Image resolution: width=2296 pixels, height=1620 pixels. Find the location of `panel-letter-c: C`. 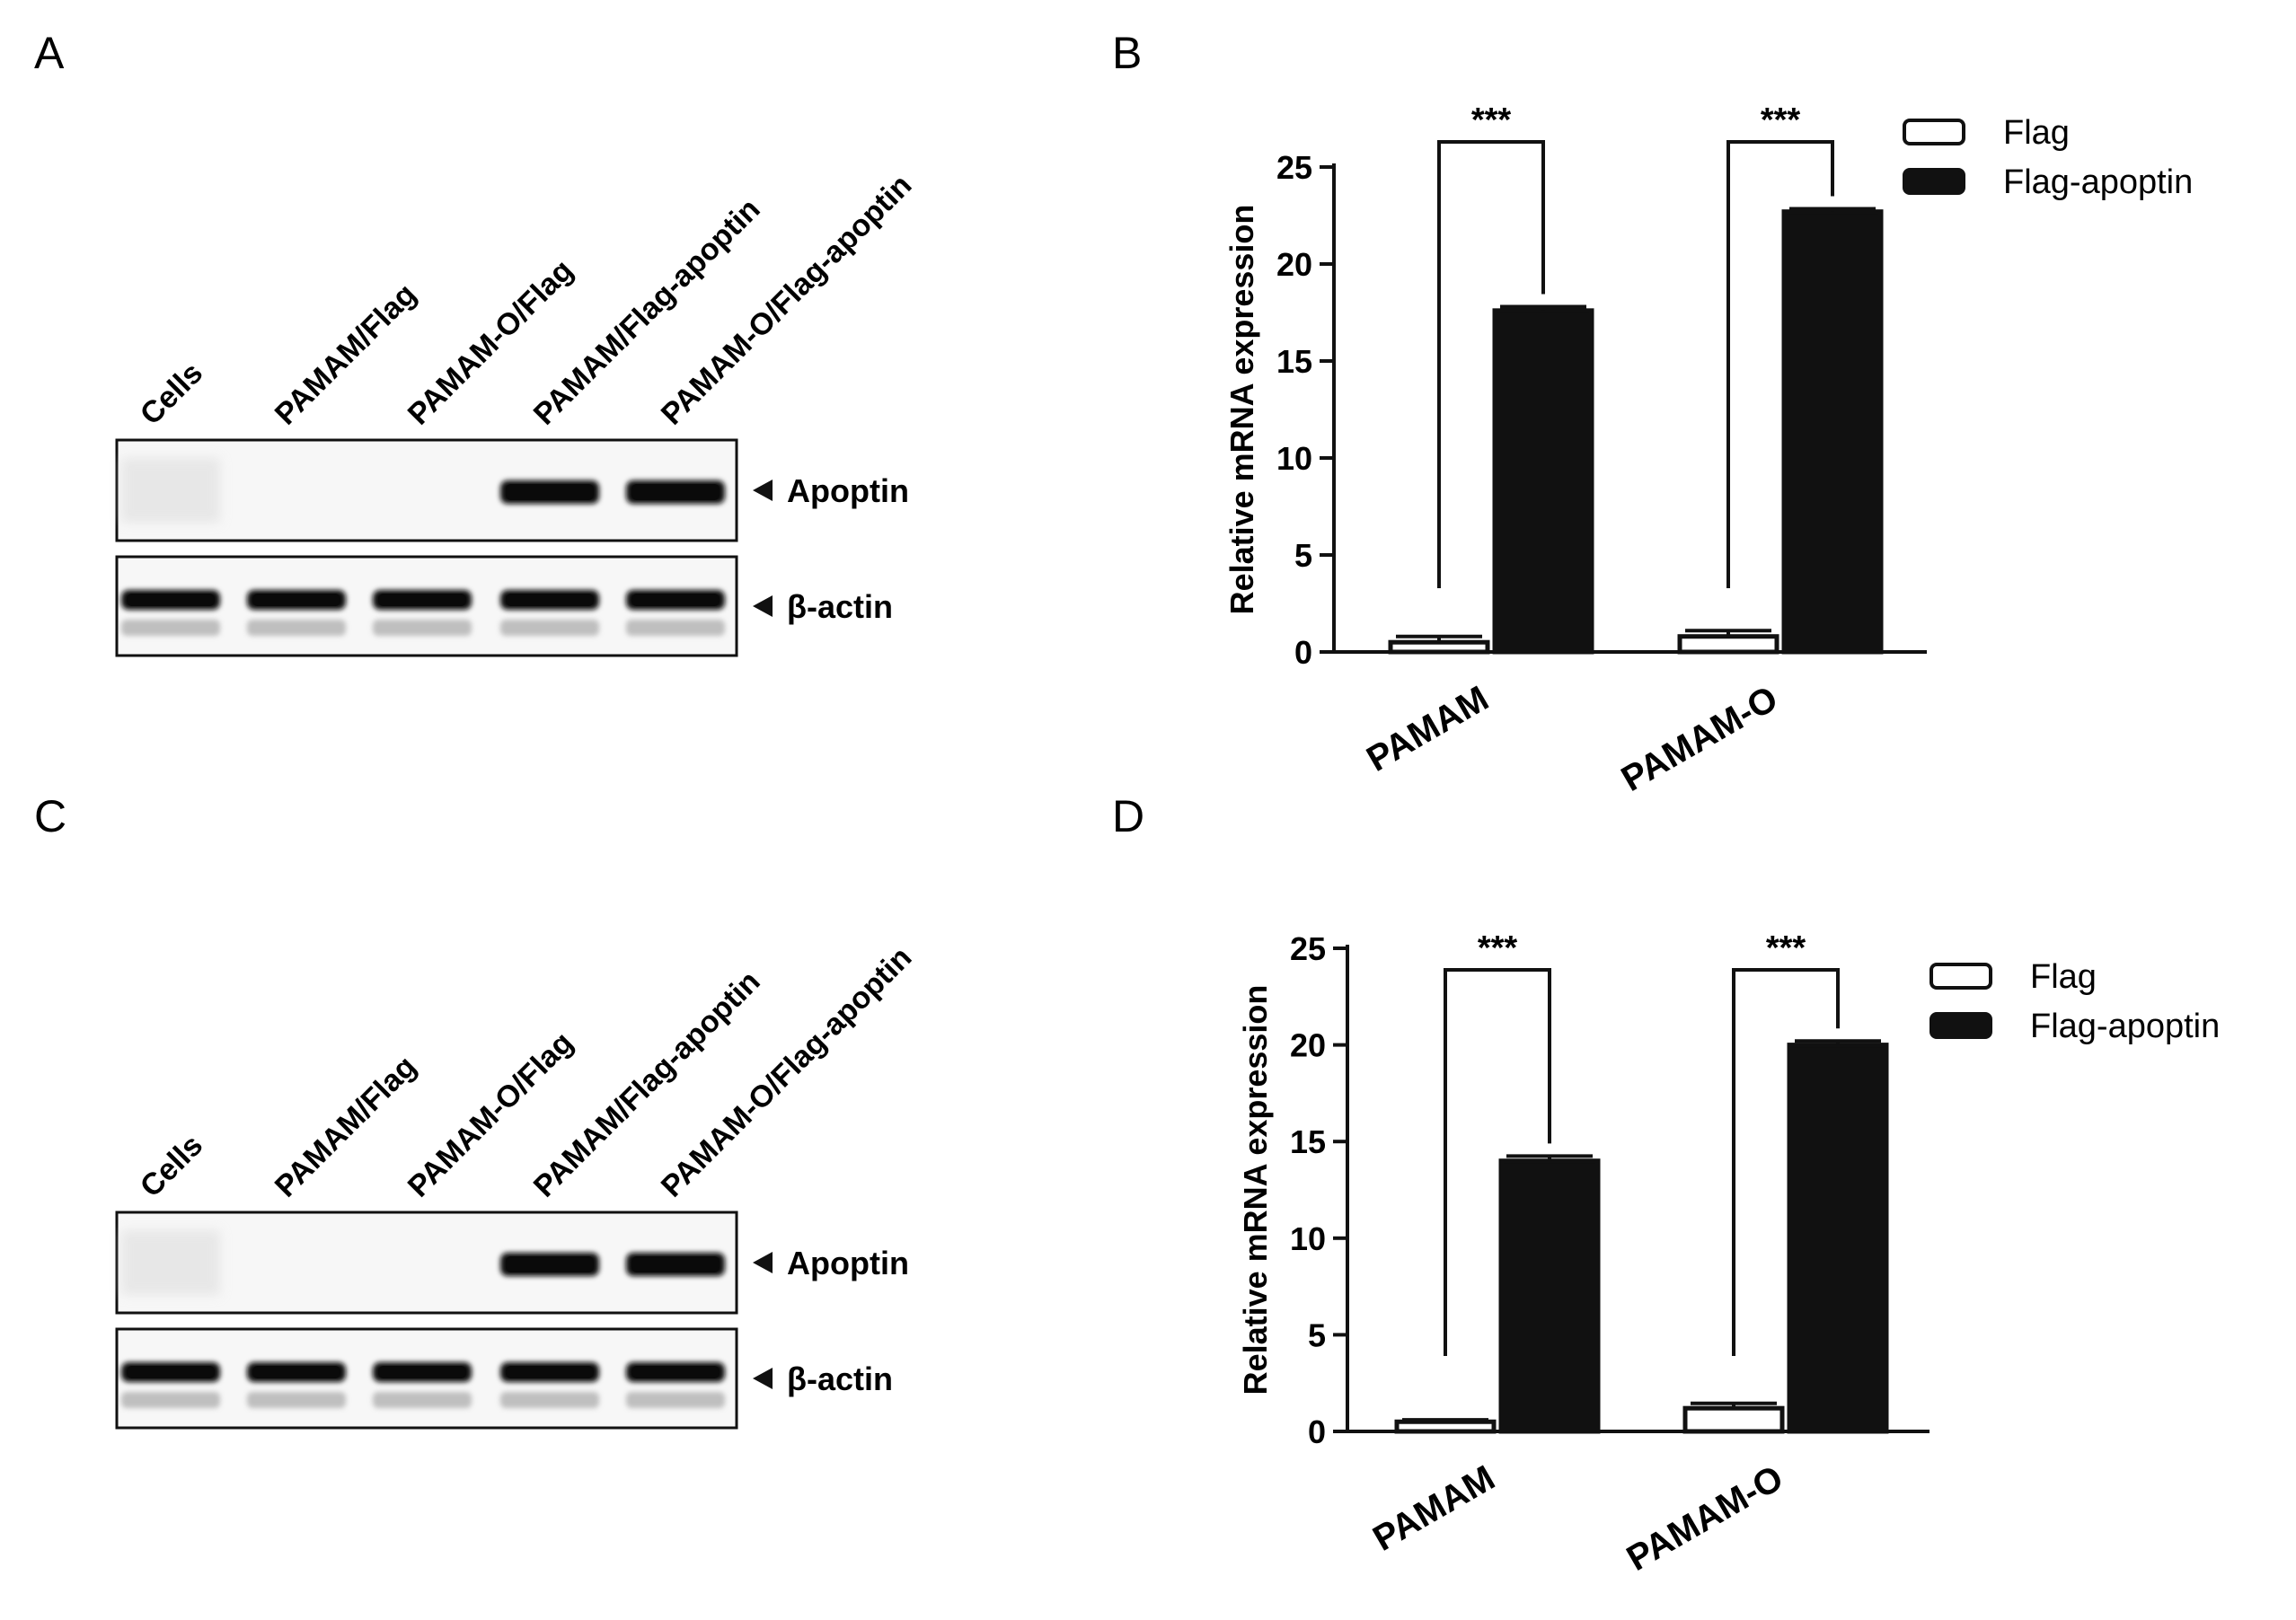

panel-letter-c: C is located at coordinates (50, 816).